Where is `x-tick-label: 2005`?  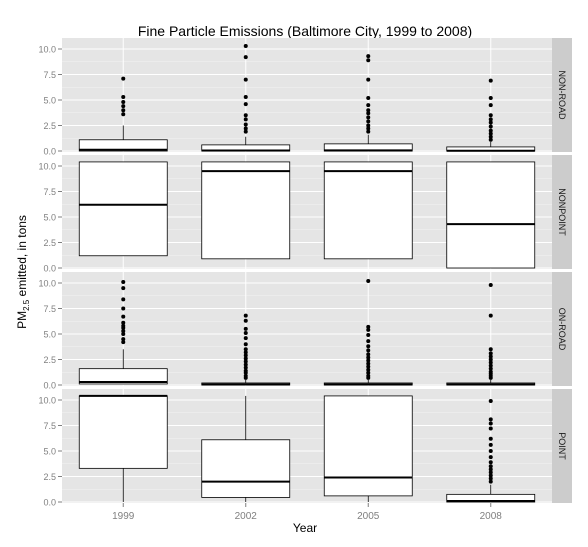
x-tick-label: 2005 is located at coordinates (368, 516).